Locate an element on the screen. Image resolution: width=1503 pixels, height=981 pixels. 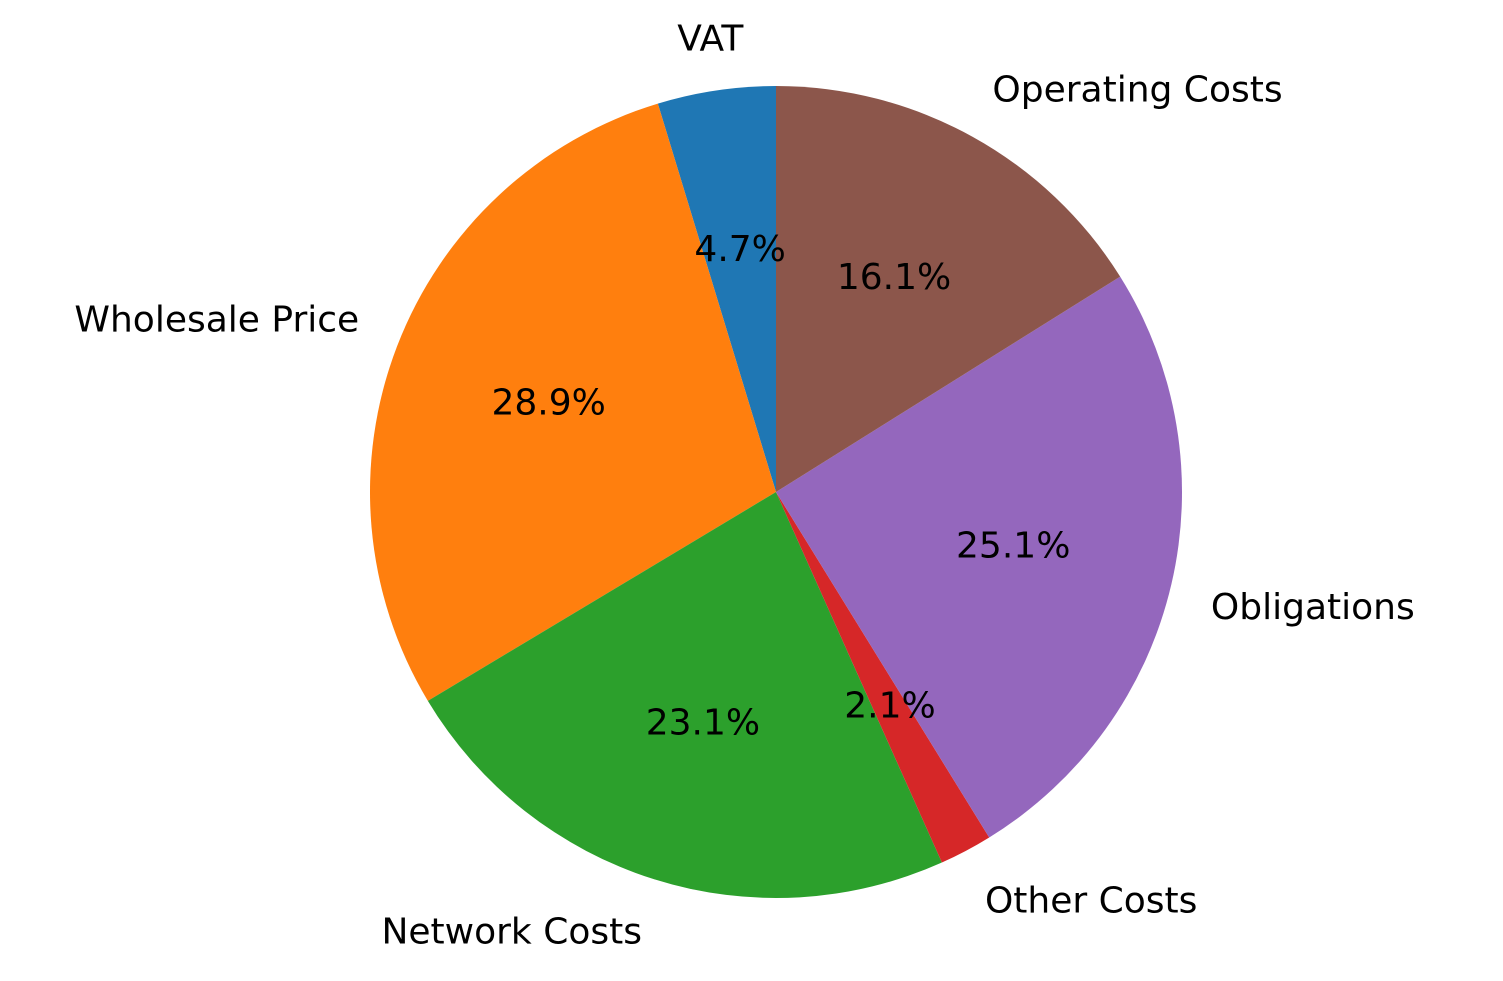
category-label-network-costs: Network Costs is located at coordinates (511, 932).